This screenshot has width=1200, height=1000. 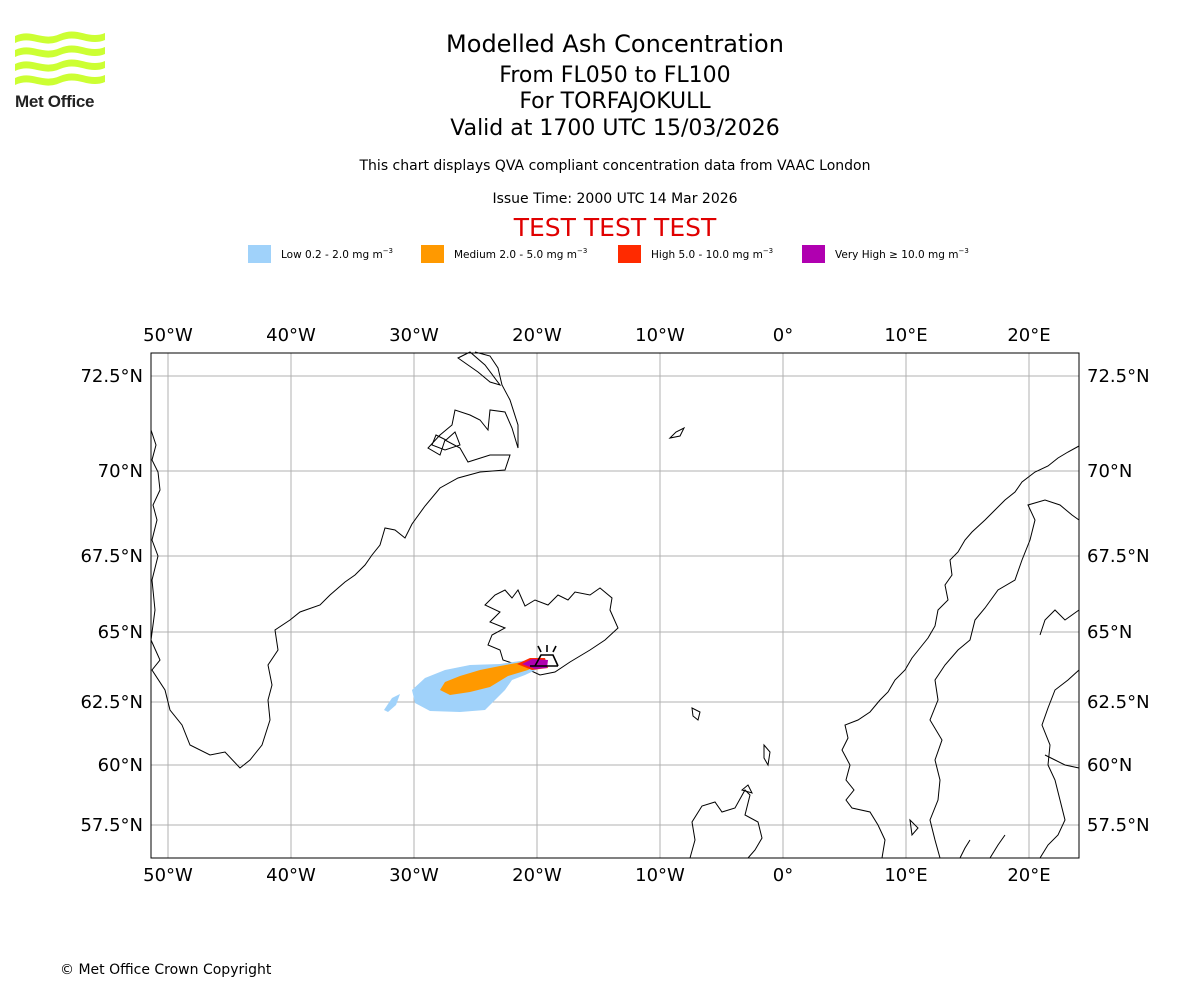 I want to click on ash-medium, so click(x=490, y=678).